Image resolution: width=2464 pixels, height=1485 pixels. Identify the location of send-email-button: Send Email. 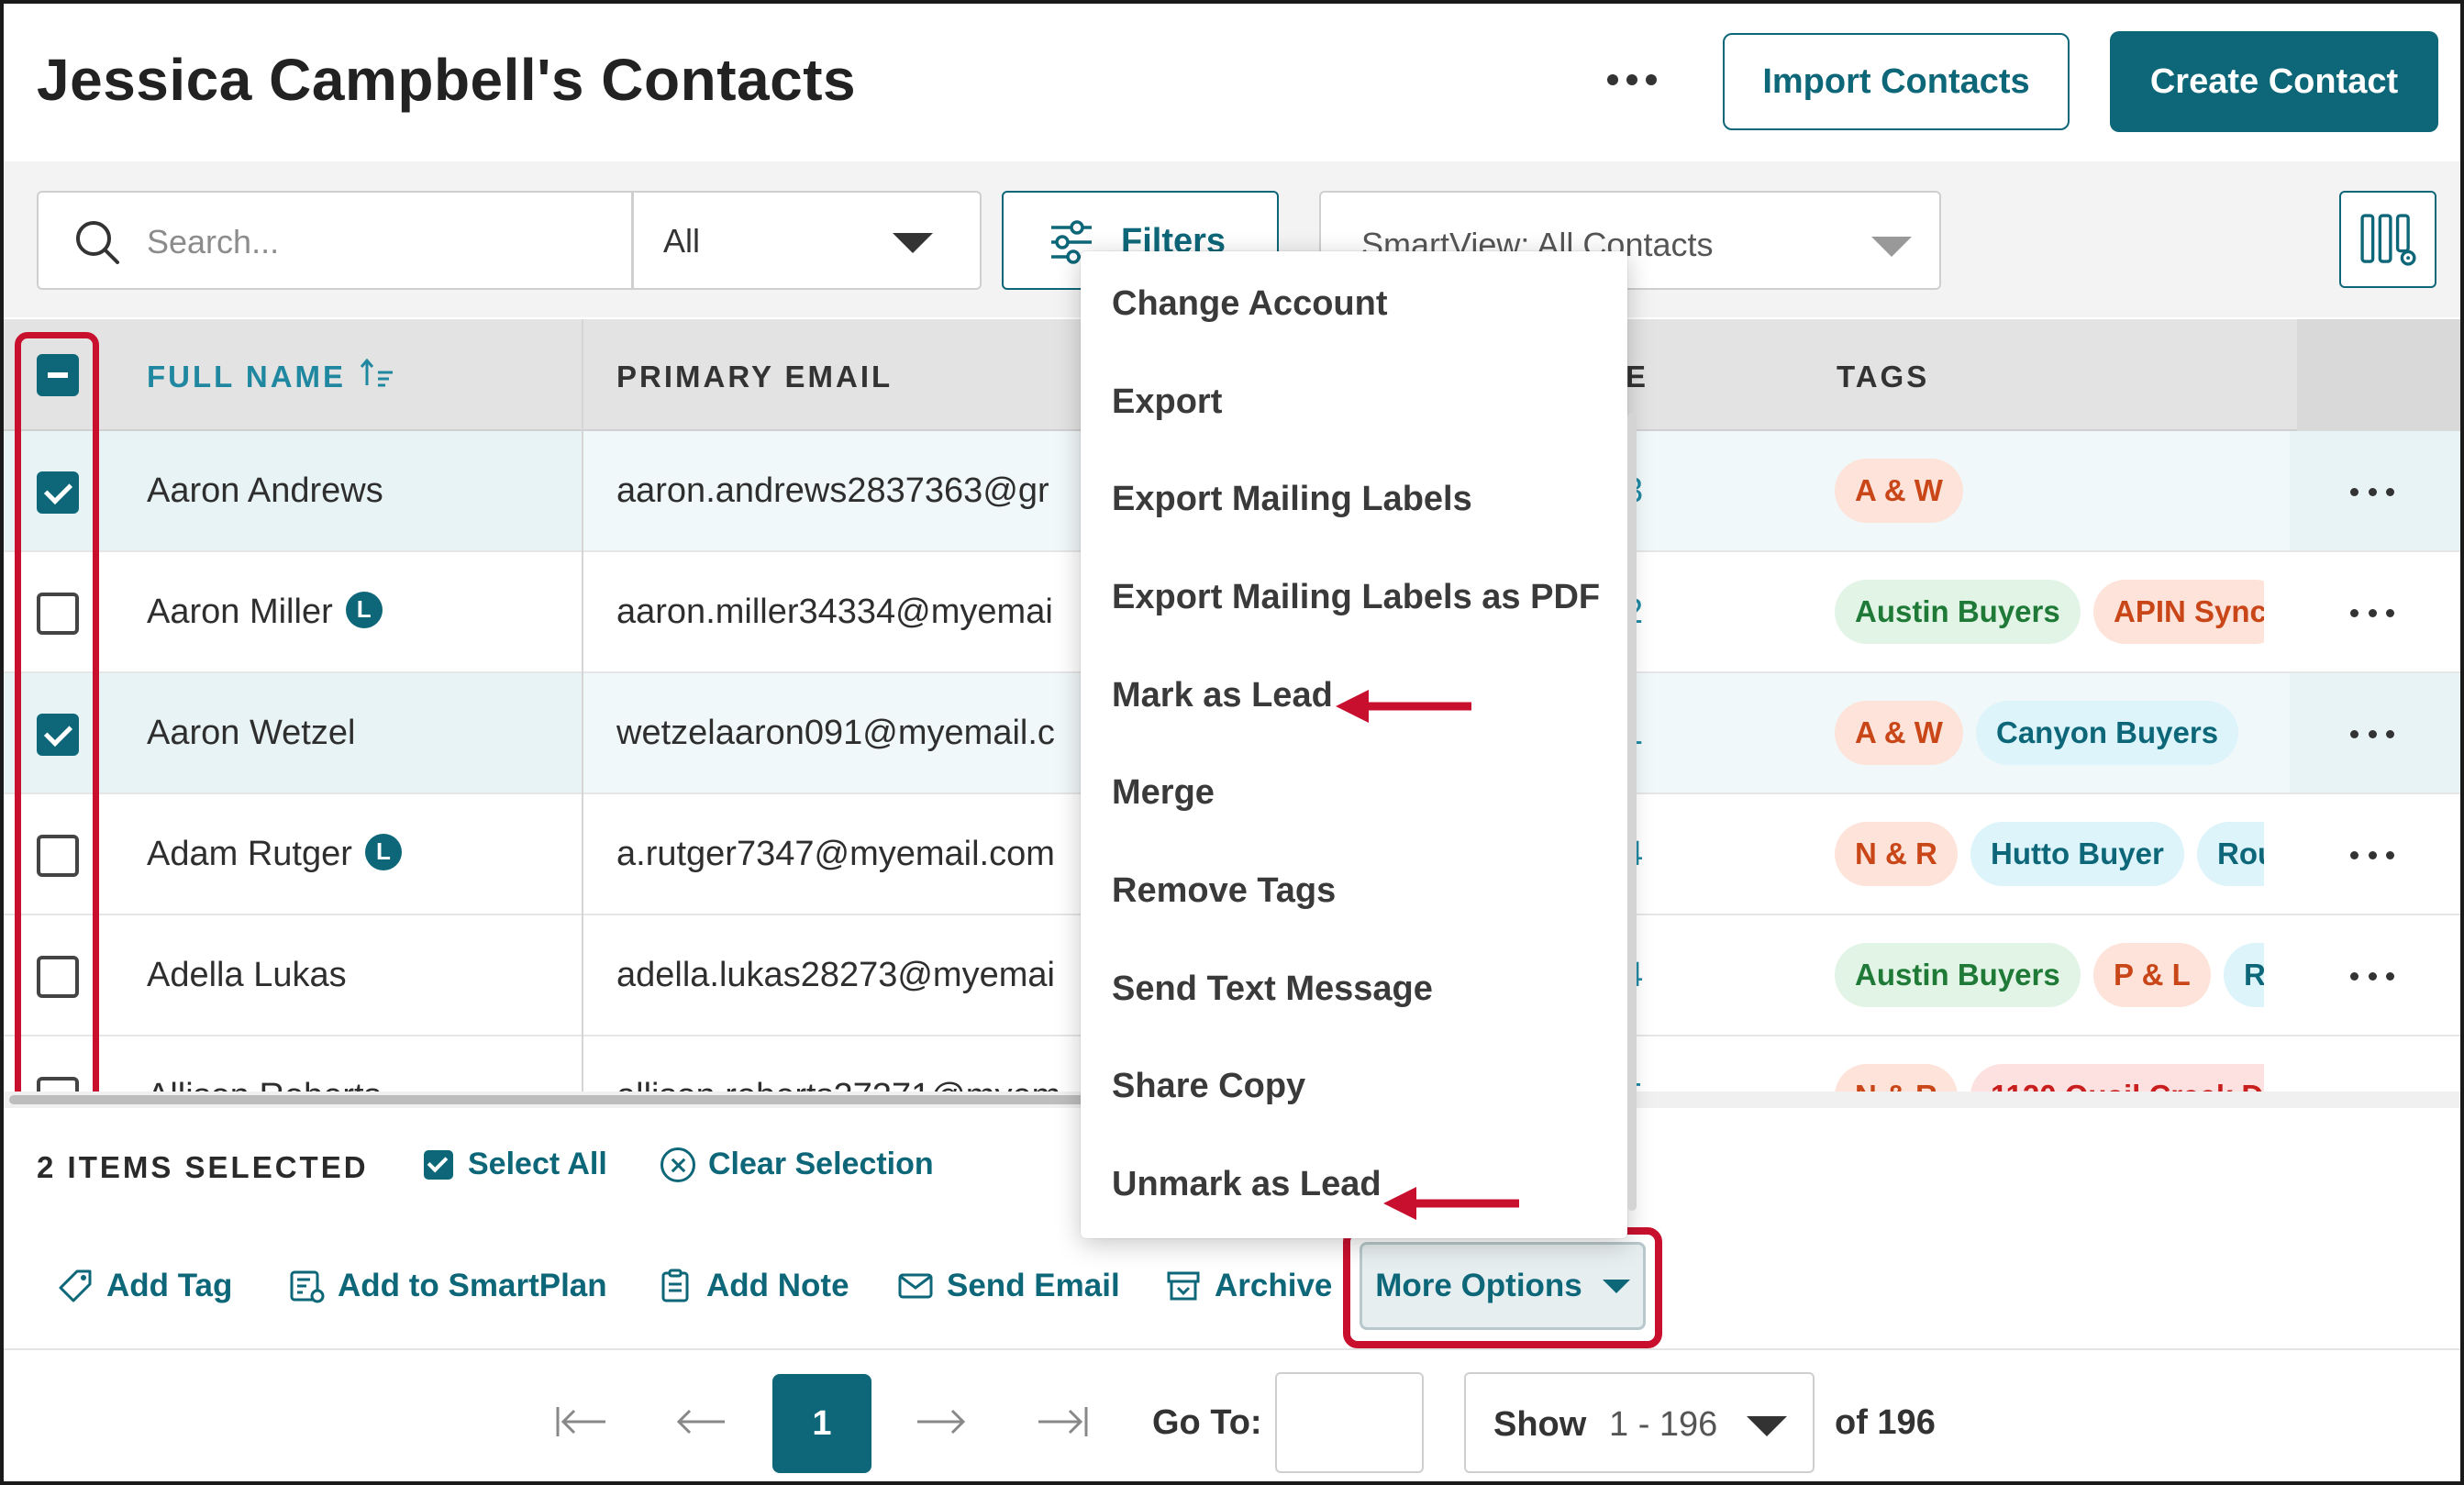
(1008, 1286).